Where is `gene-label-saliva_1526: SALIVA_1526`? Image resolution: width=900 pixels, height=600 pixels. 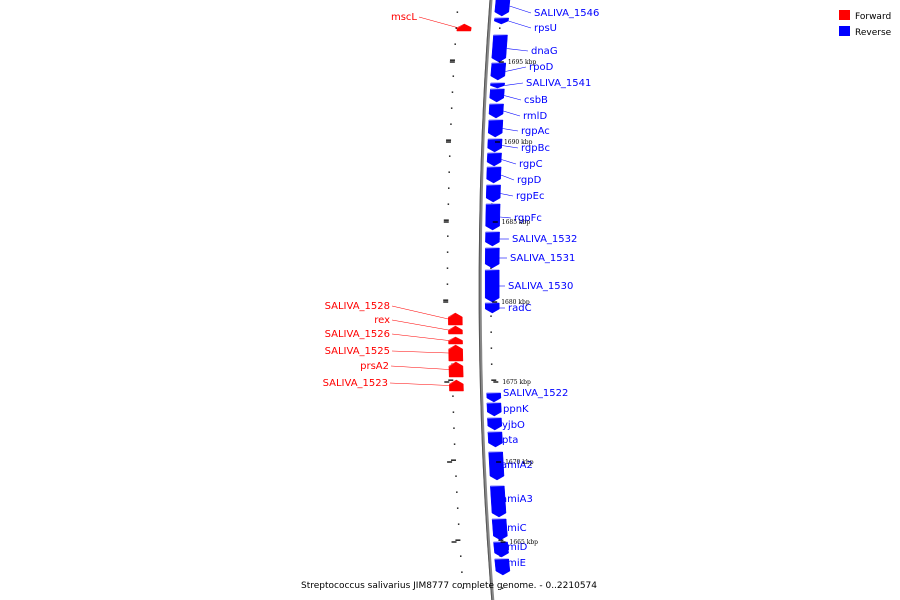
gene-label-saliva_1526: SALIVA_1526 is located at coordinates (357, 334).